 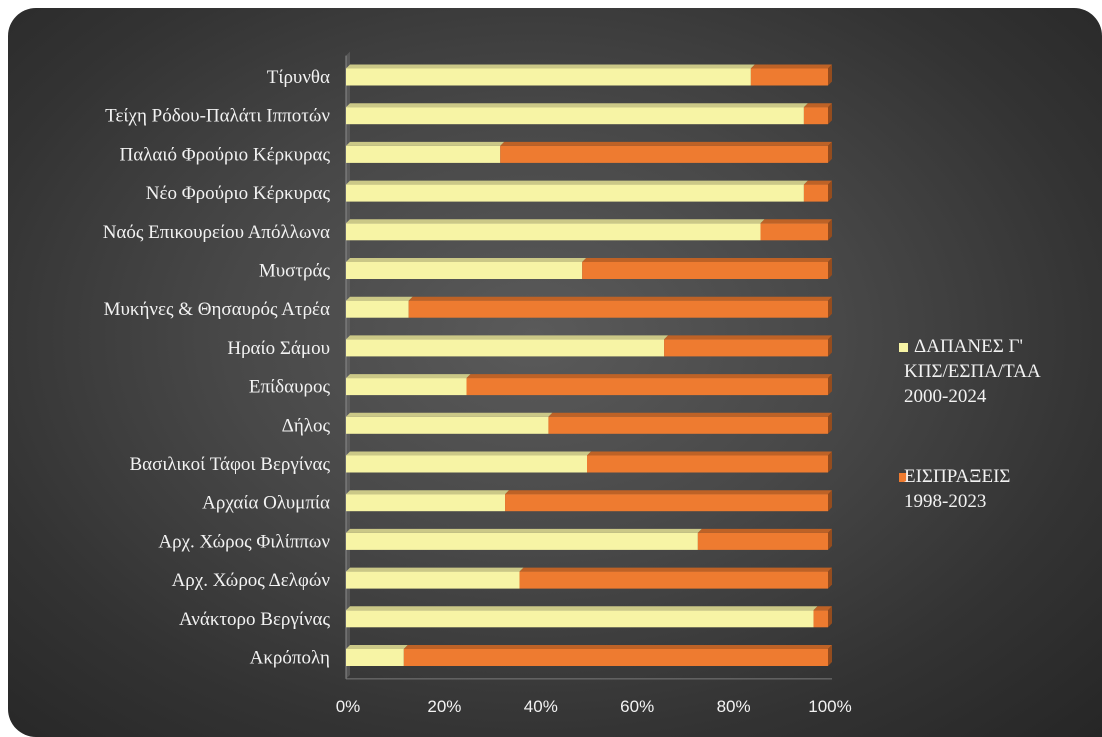 What do you see at coordinates (217, 116) in the screenshot?
I see `category-label: Τείχη Ρόδου-Παλάτι Ιπποτών` at bounding box center [217, 116].